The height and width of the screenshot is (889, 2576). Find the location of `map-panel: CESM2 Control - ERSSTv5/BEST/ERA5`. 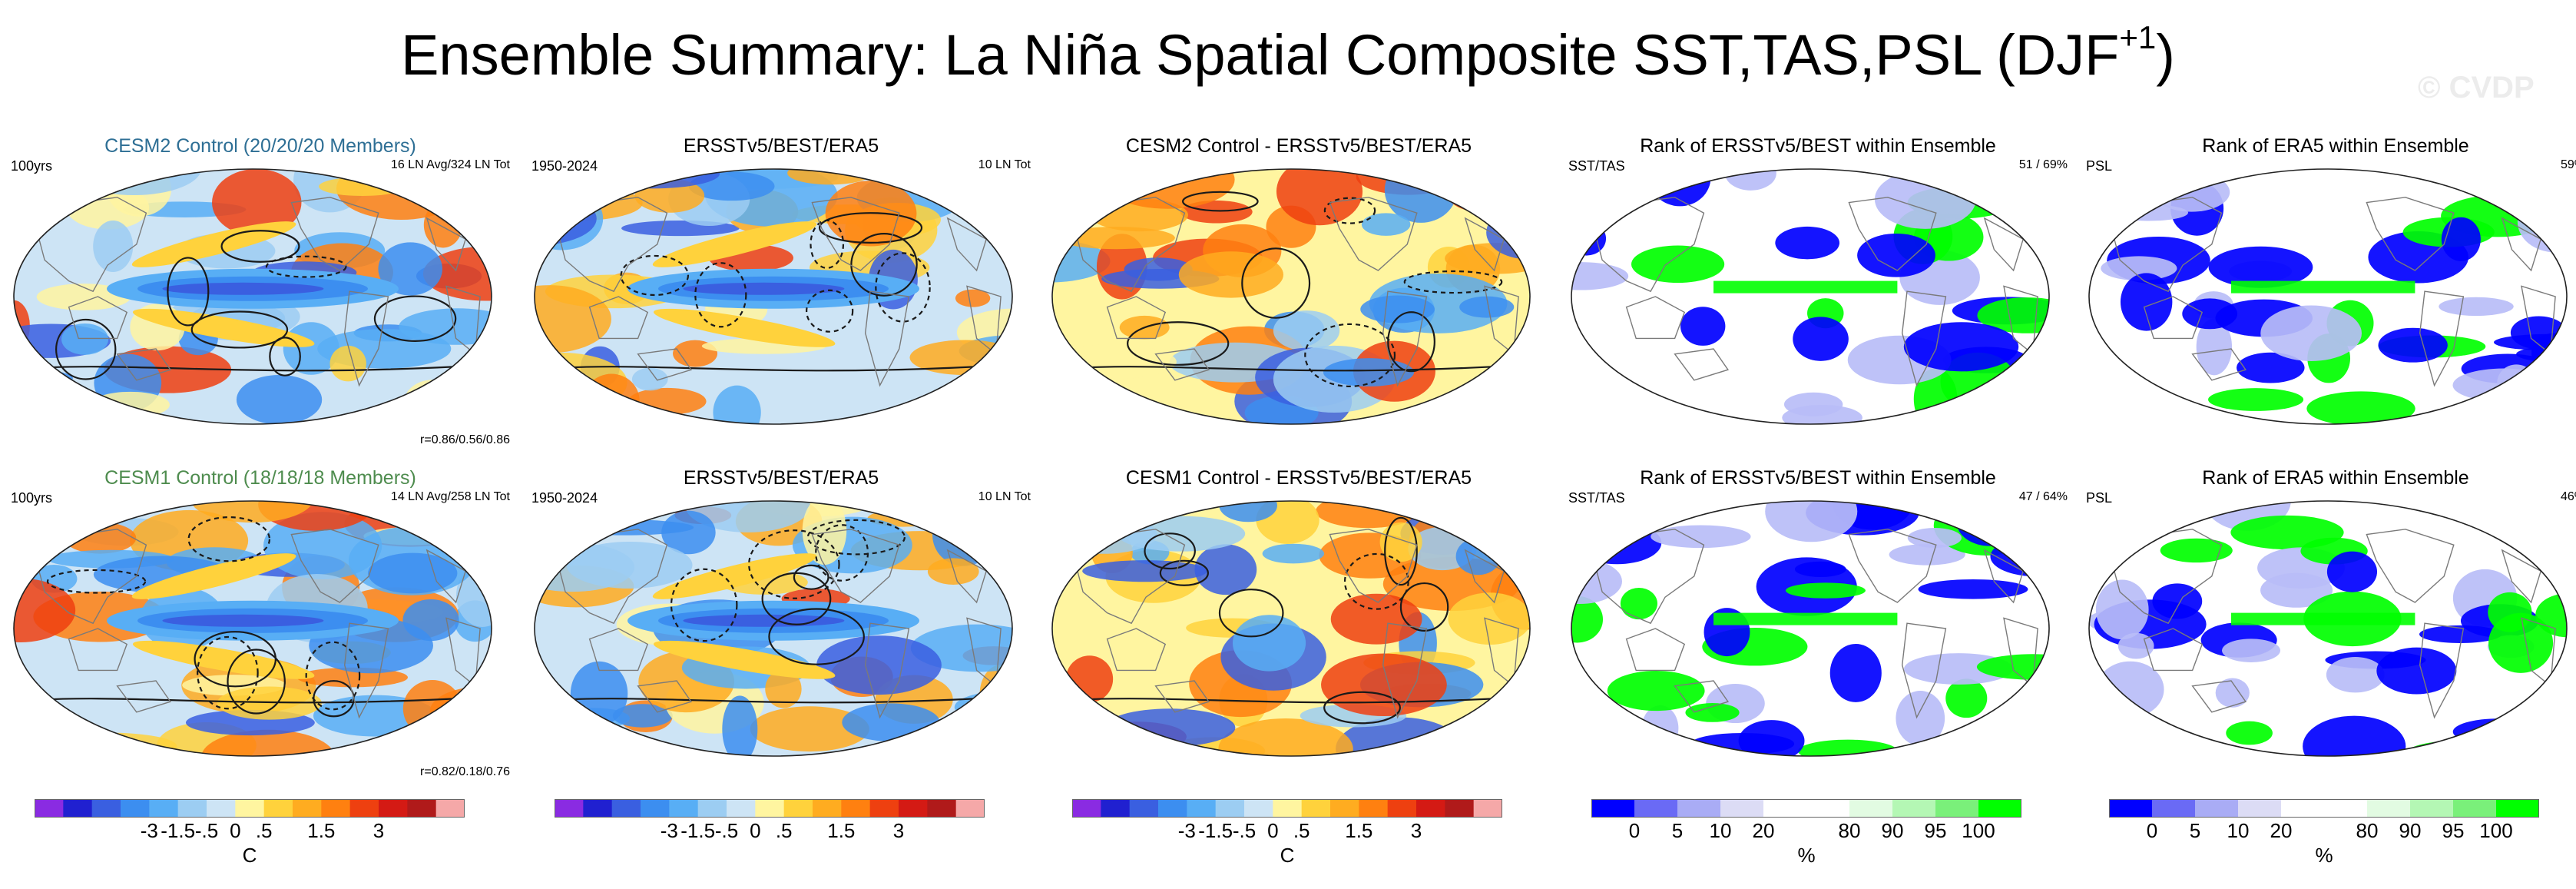

map-panel: CESM2 Control - ERSSTv5/BEST/ERA5 is located at coordinates (1298, 297).